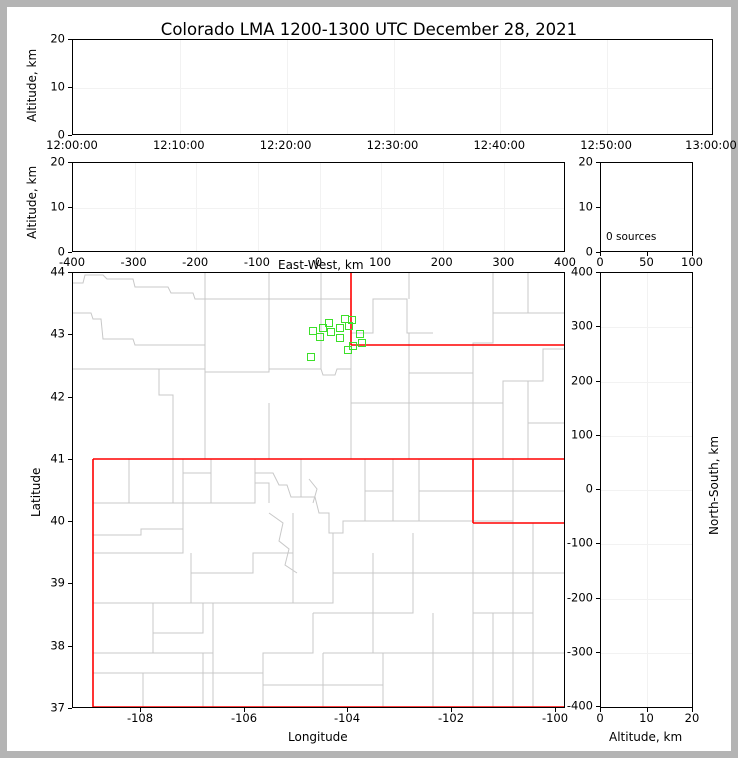  Describe the element at coordinates (244, 718) in the screenshot. I see `x-tick-label: -106` at that location.